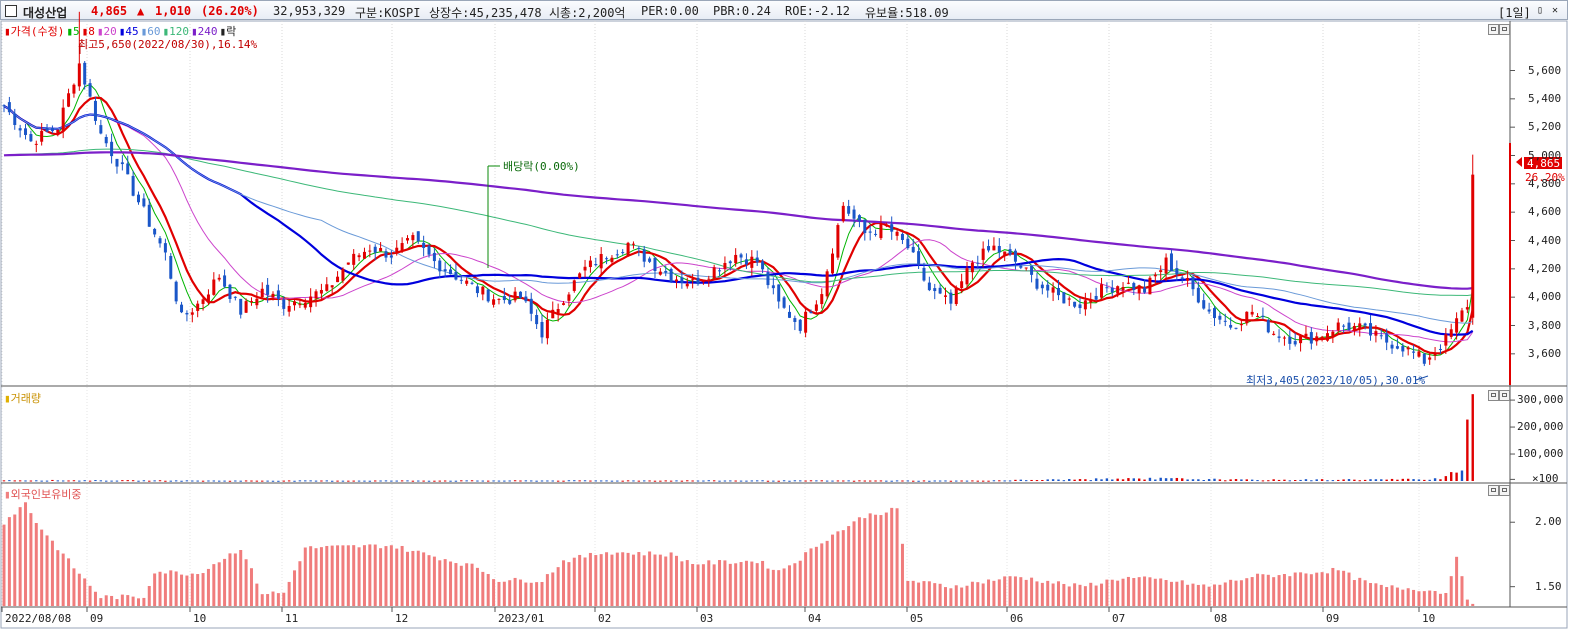  Describe the element at coordinates (106, 31) in the screenshot. I see `legend-item: ▮20` at that location.